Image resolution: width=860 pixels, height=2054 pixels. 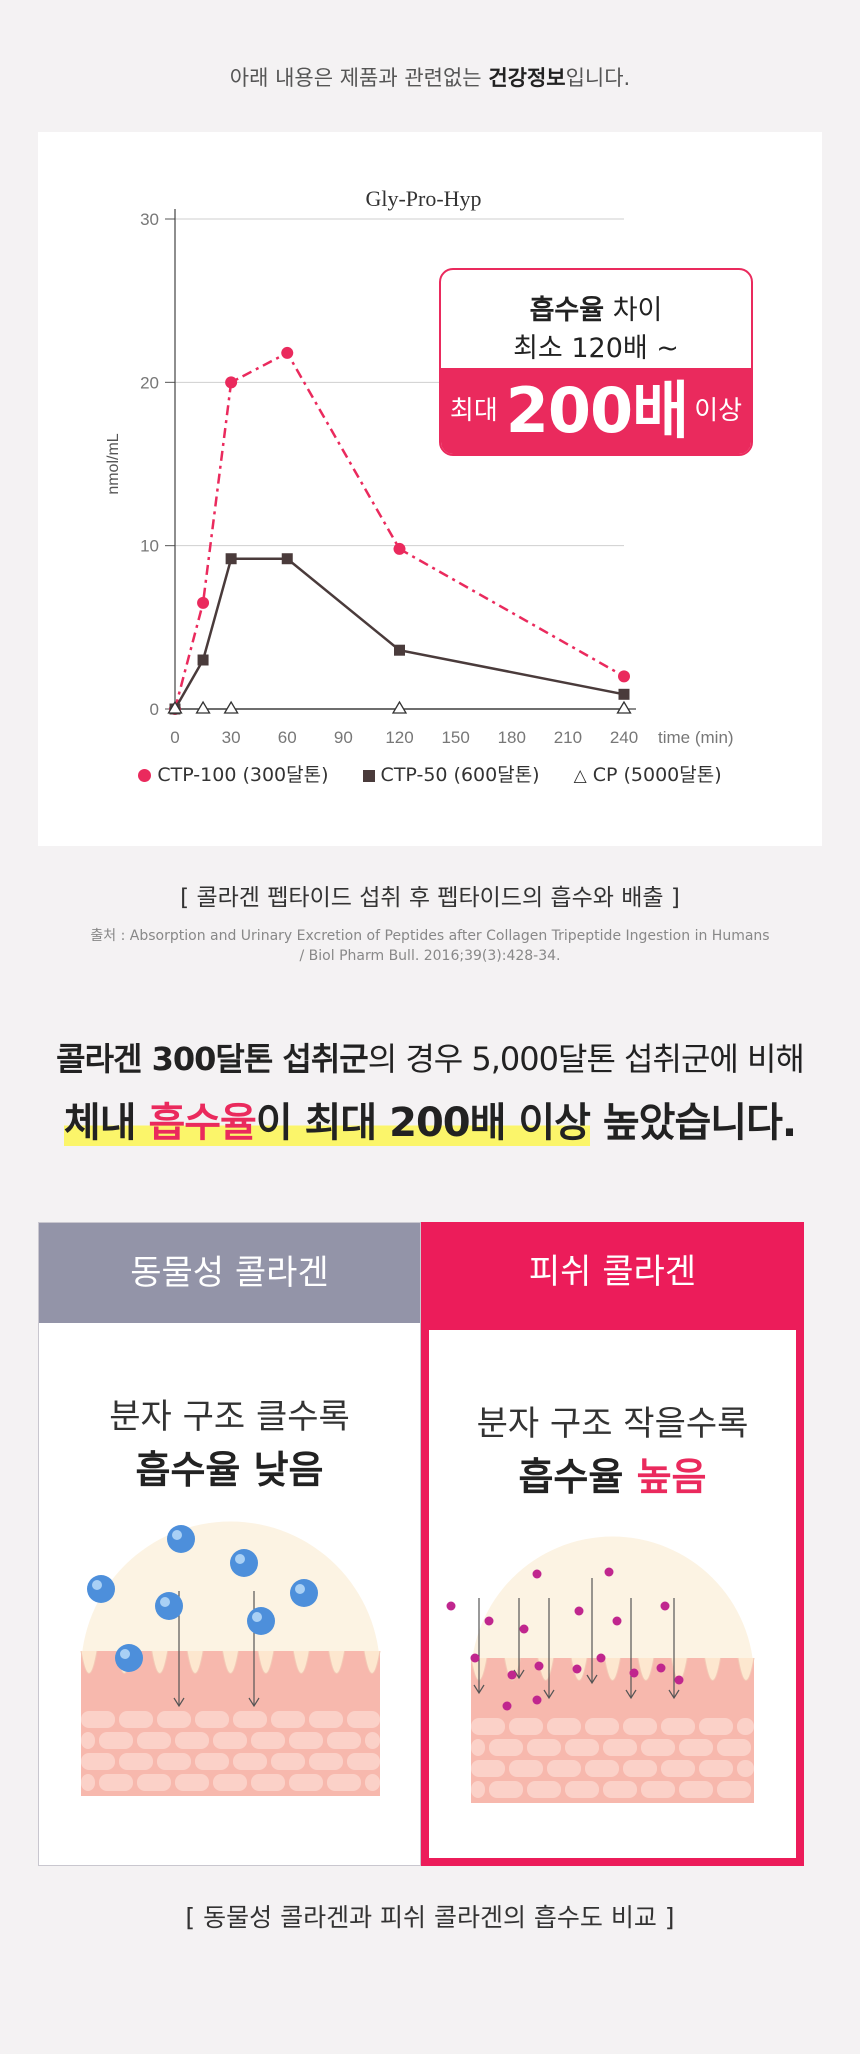 I want to click on legend-item-ctp100: CTP-100 (300달톤), so click(x=233, y=773).